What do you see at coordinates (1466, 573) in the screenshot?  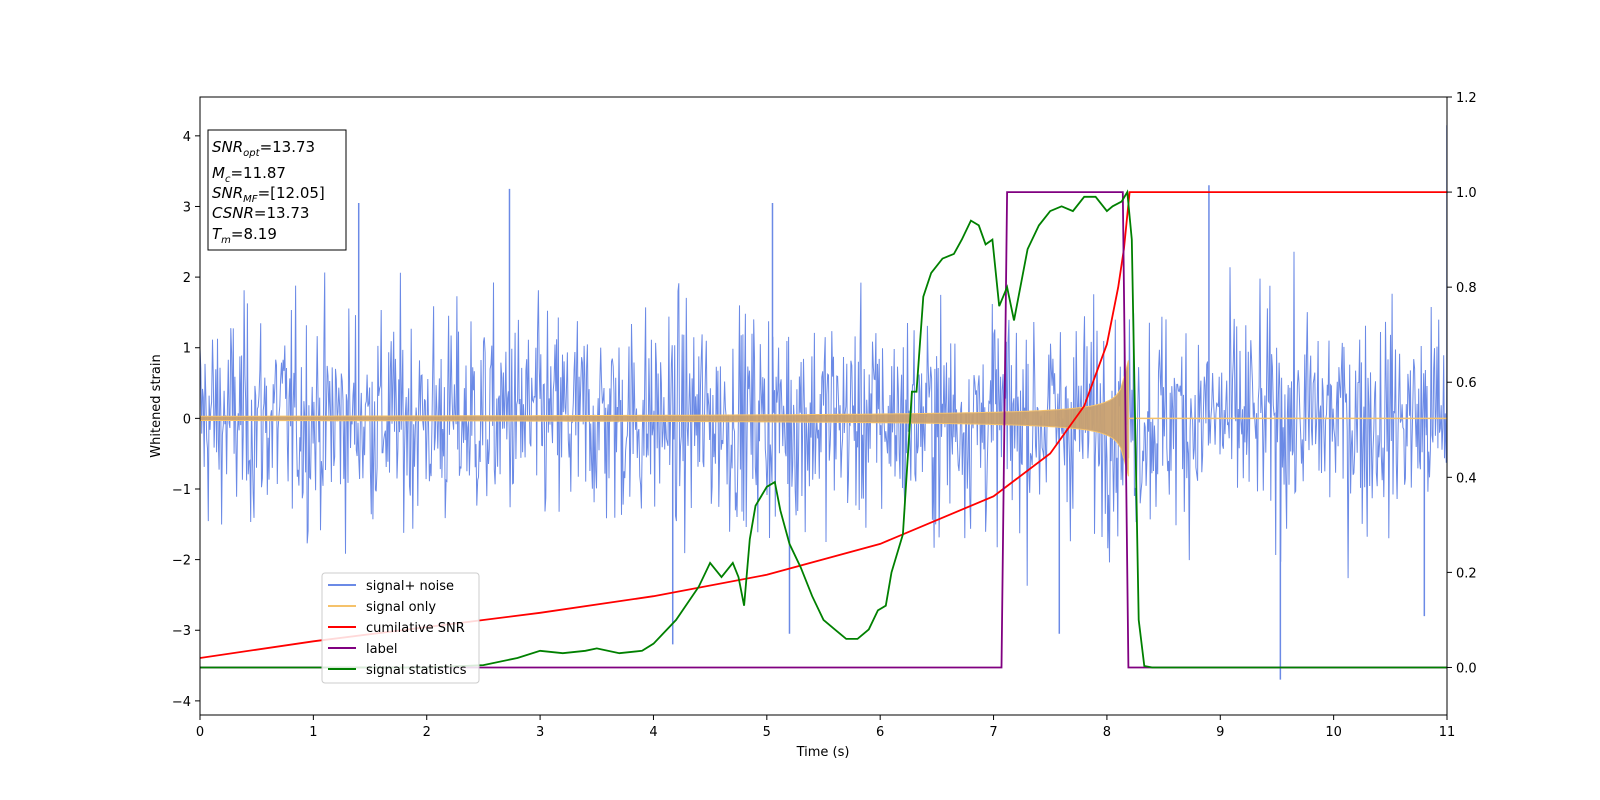 I see `y-right-tick-label: 0.2` at bounding box center [1466, 573].